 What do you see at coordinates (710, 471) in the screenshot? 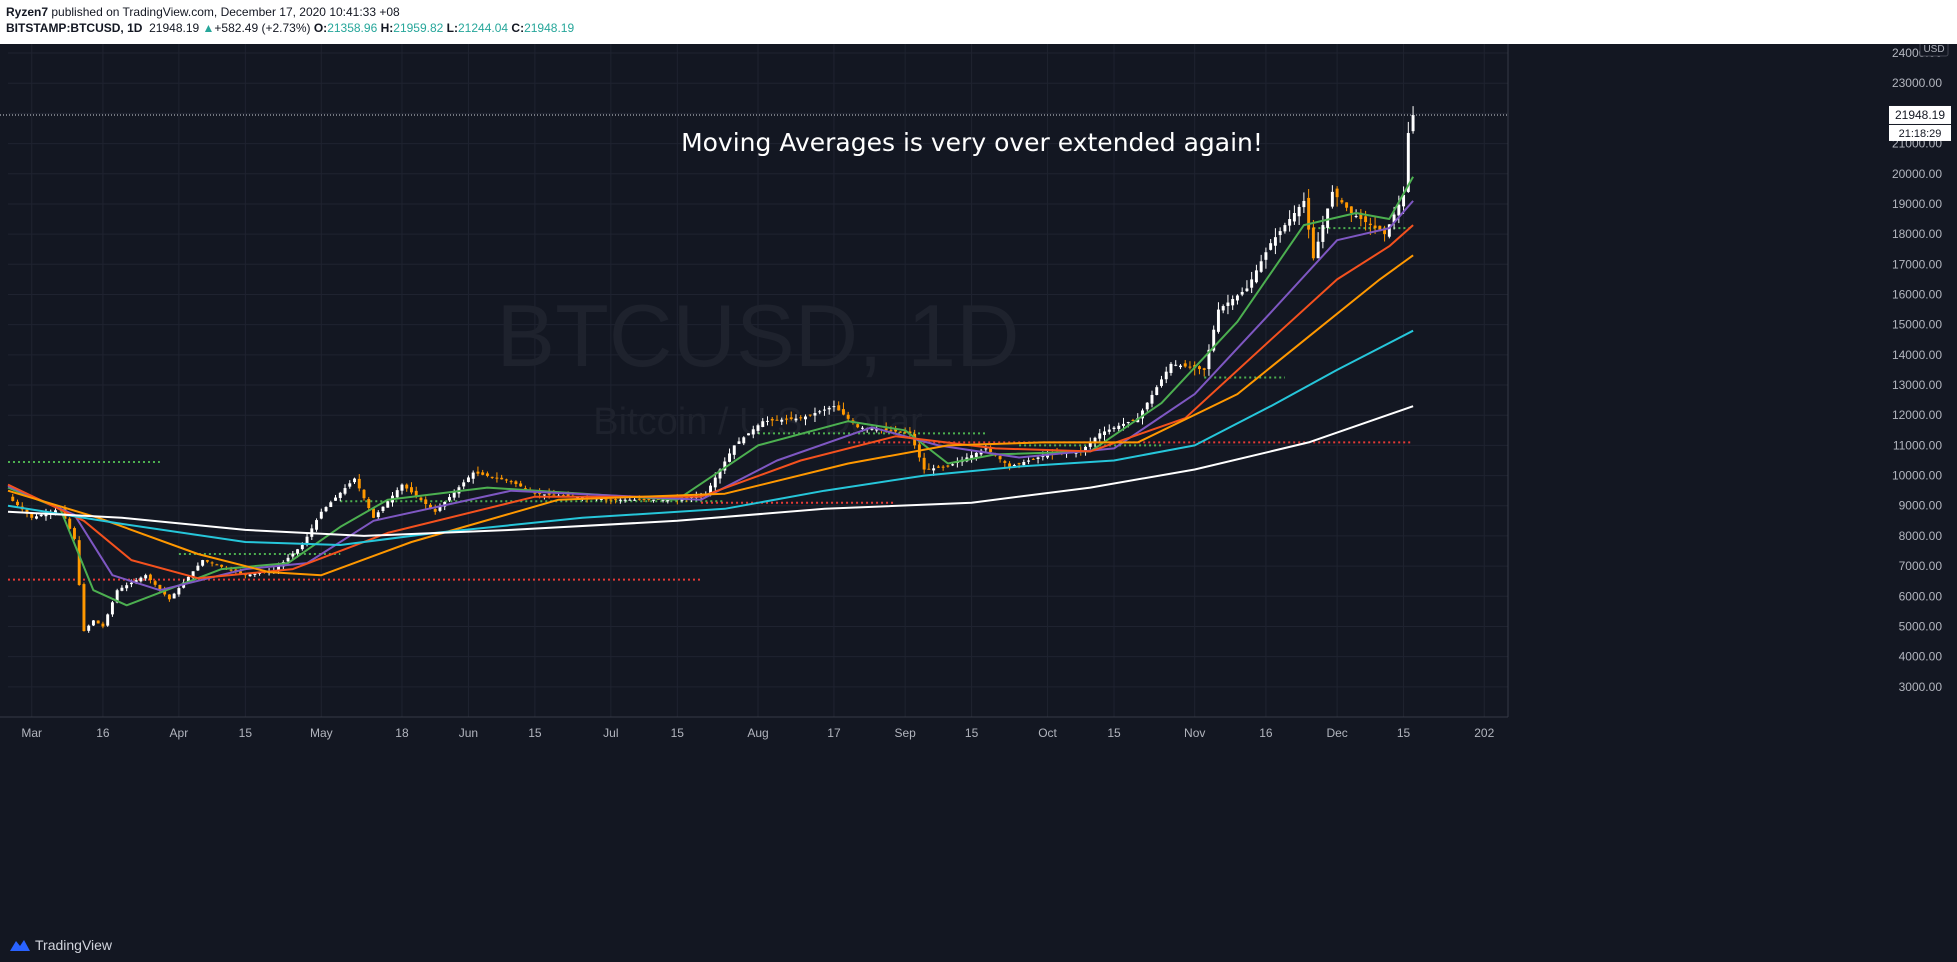
I see `moving-average-line` at bounding box center [710, 471].